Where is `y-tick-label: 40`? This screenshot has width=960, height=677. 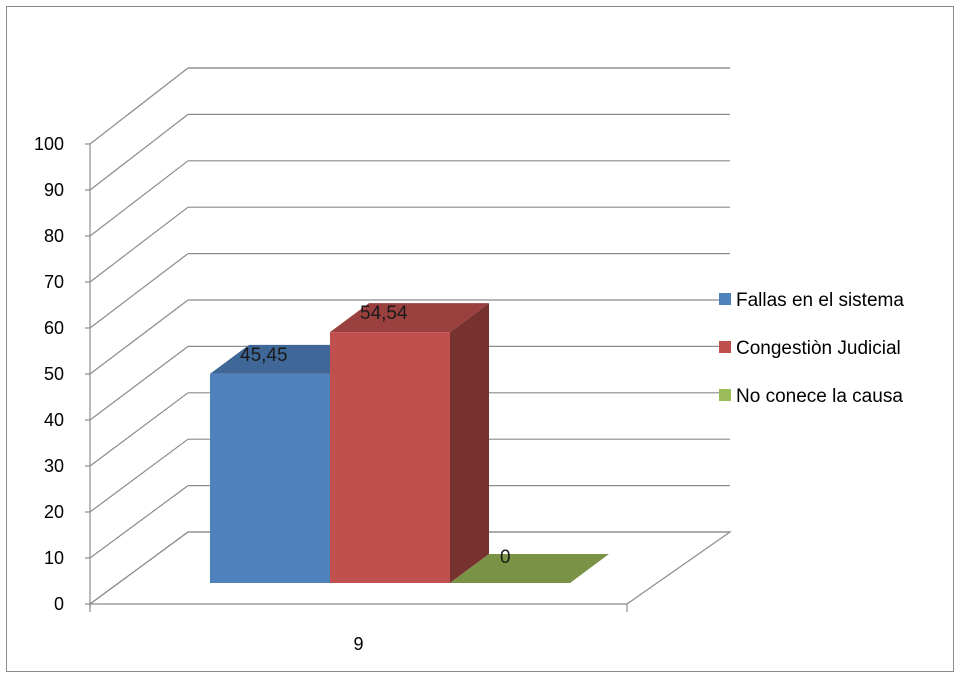 y-tick-label: 40 is located at coordinates (54, 420).